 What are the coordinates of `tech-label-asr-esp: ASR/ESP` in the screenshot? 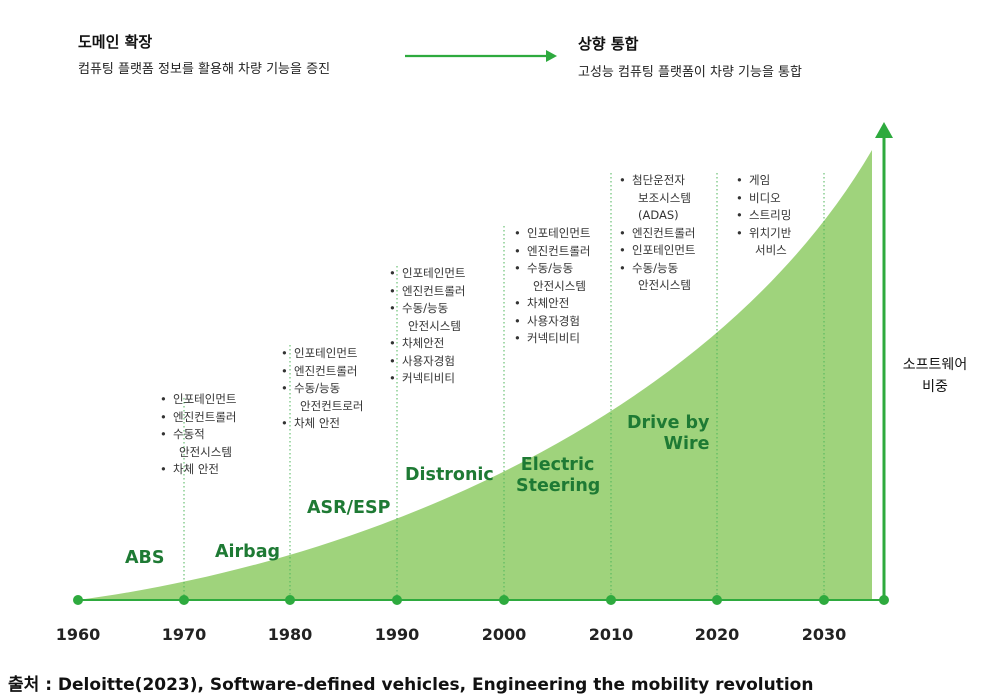 It's located at (349, 508).